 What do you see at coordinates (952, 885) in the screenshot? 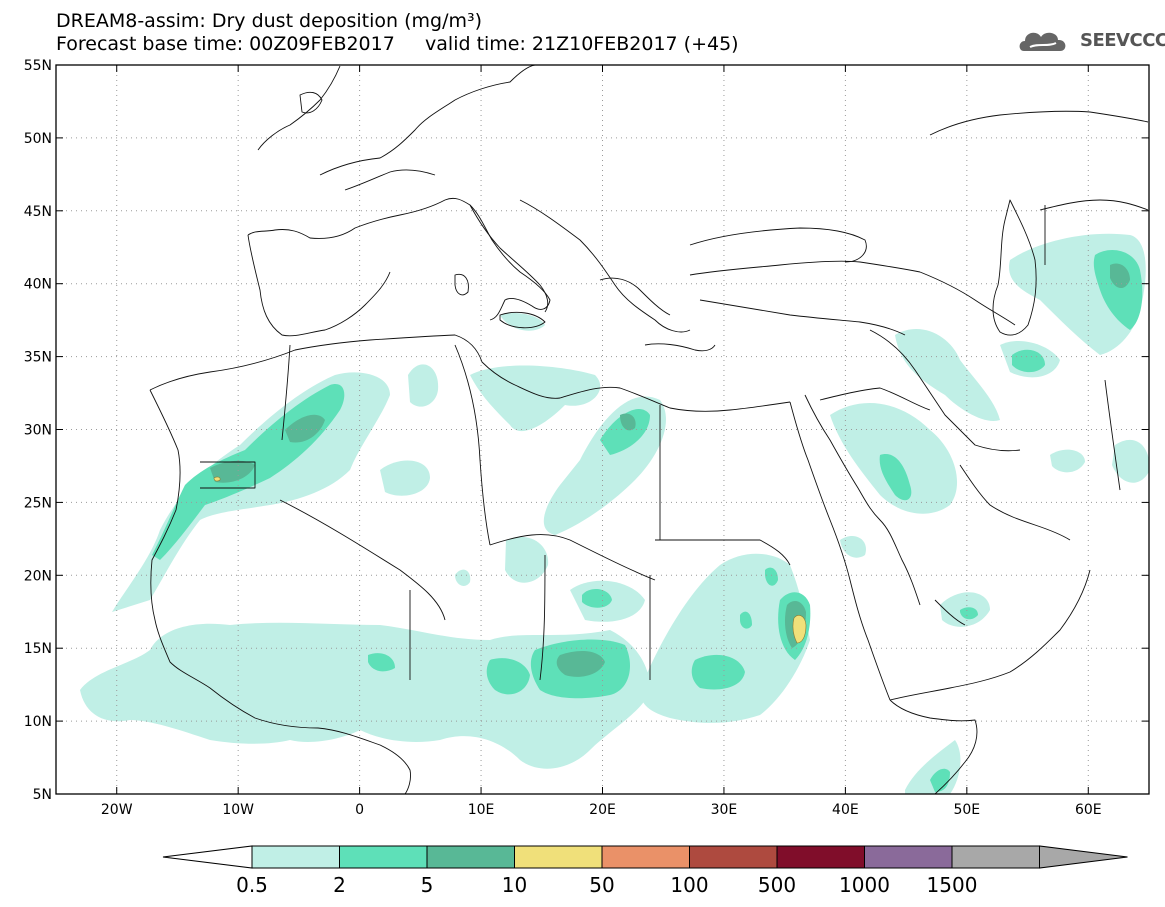
I see `colorbar-label: 1500` at bounding box center [952, 885].